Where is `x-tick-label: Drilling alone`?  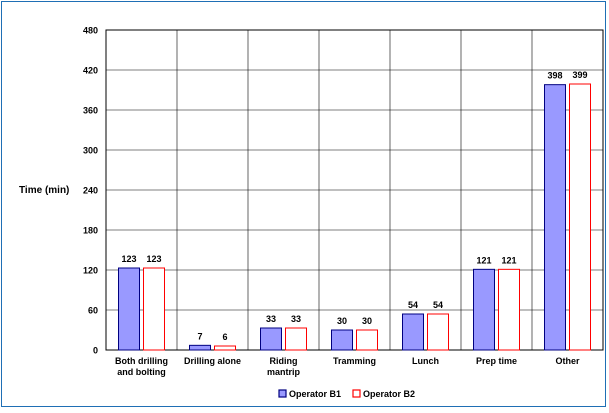 x-tick-label: Drilling alone is located at coordinates (212, 361).